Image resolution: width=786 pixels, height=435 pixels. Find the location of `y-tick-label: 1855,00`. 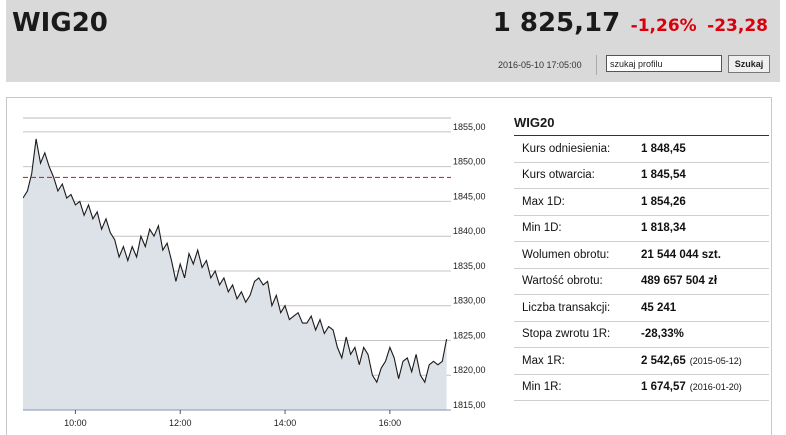

y-tick-label: 1855,00 is located at coordinates (469, 127).